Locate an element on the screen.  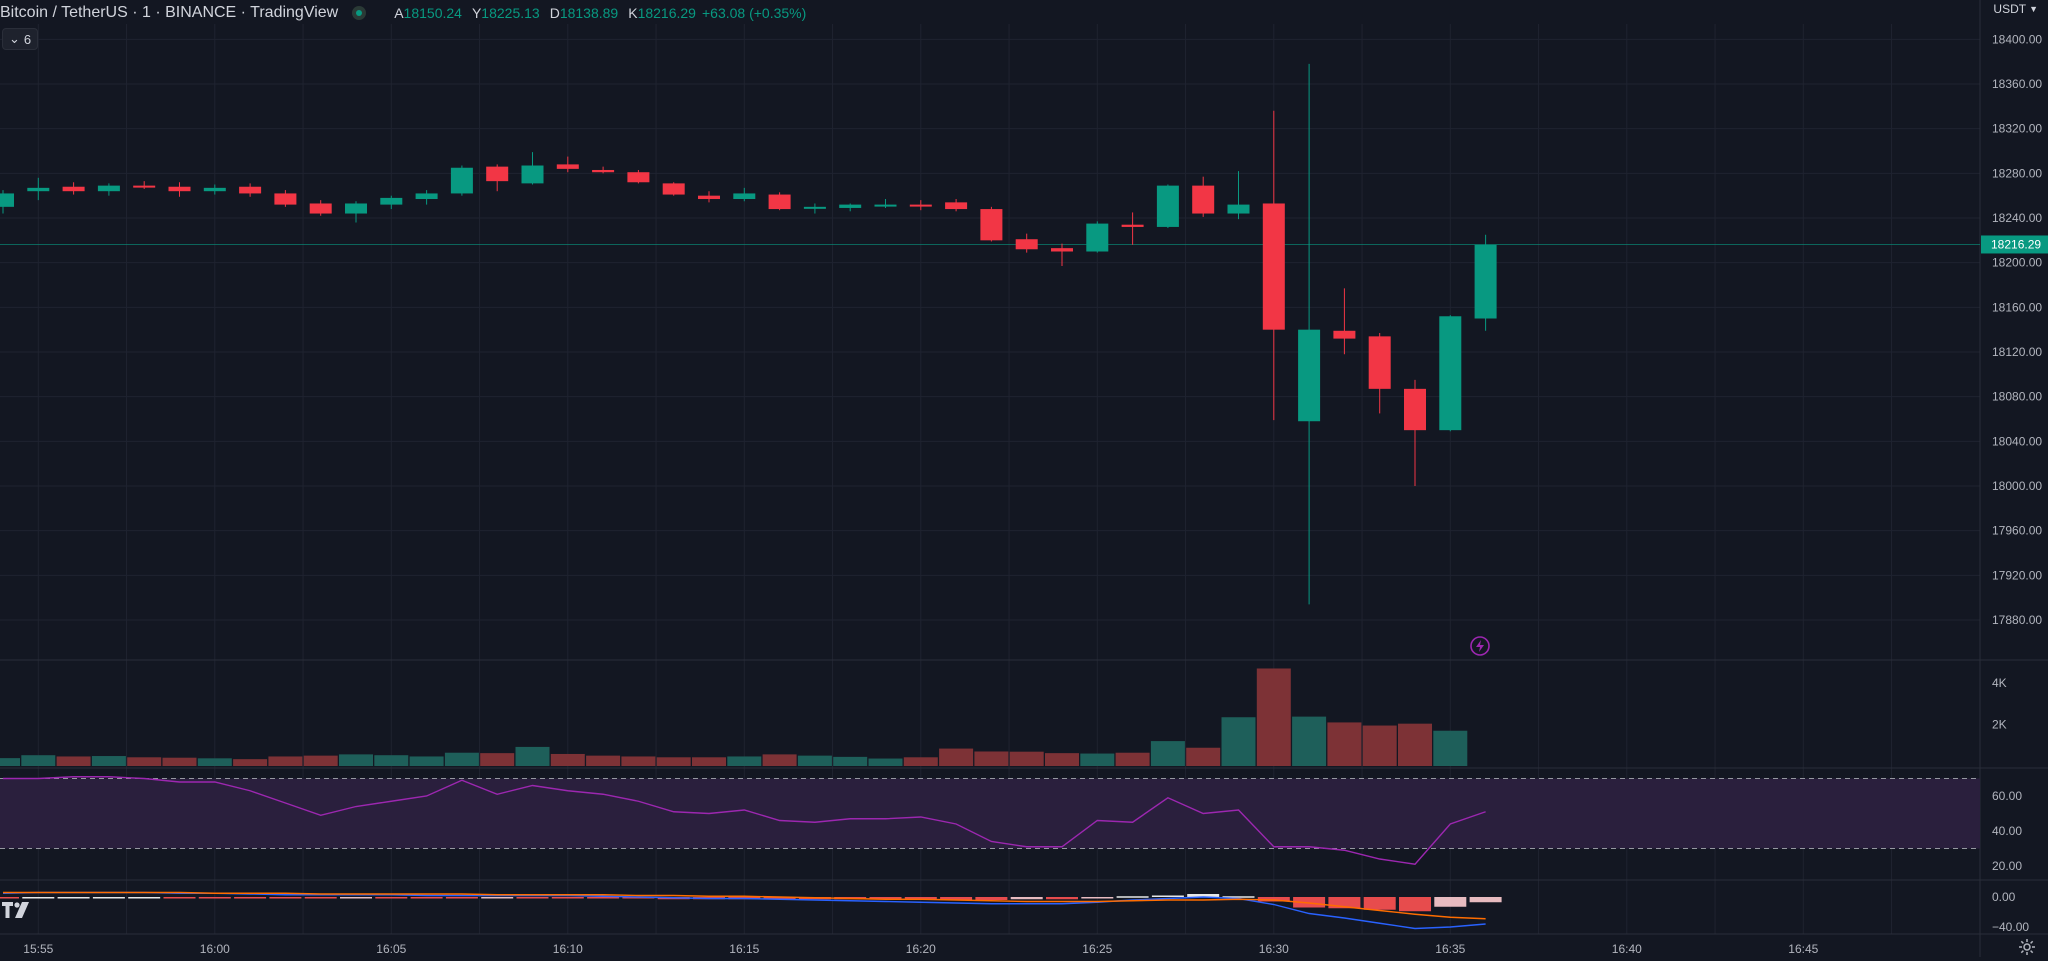
macd-axis-label: 0.00 is located at coordinates (2004, 897).